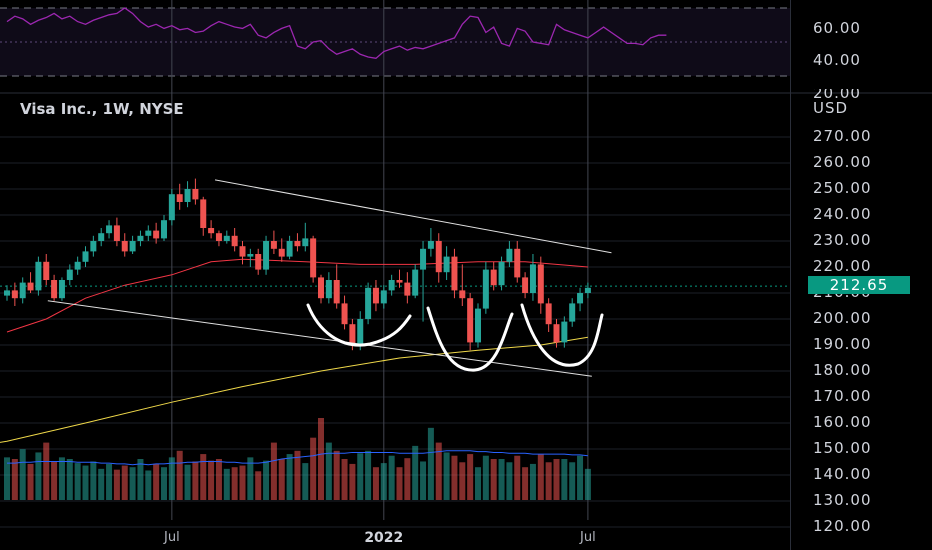 This screenshot has height=550, width=932. What do you see at coordinates (831, 108) in the screenshot?
I see `price-unit: USD` at bounding box center [831, 108].